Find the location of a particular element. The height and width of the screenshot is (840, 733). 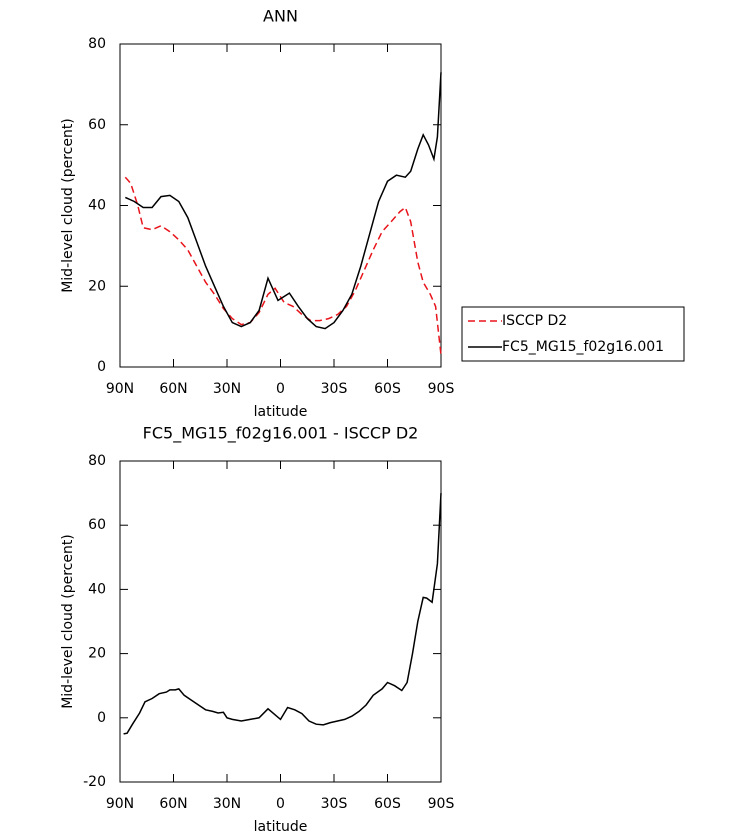

chart-title: FC5_MG15_f02g16.001 - ISCCP D2 is located at coordinates (281, 434).